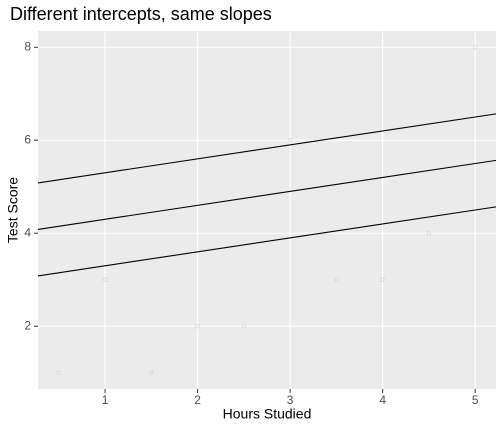 Image resolution: width=504 pixels, height=432 pixels. I want to click on y-tick-label: 8, so click(27, 46).